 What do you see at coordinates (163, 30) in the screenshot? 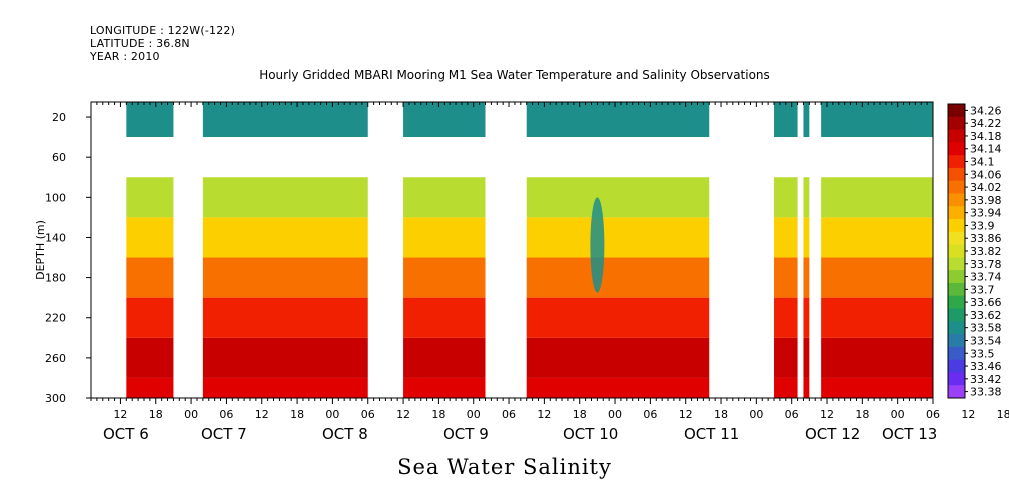
I see `longitude-label: LONGITUDE : 122W(-122)` at bounding box center [163, 30].